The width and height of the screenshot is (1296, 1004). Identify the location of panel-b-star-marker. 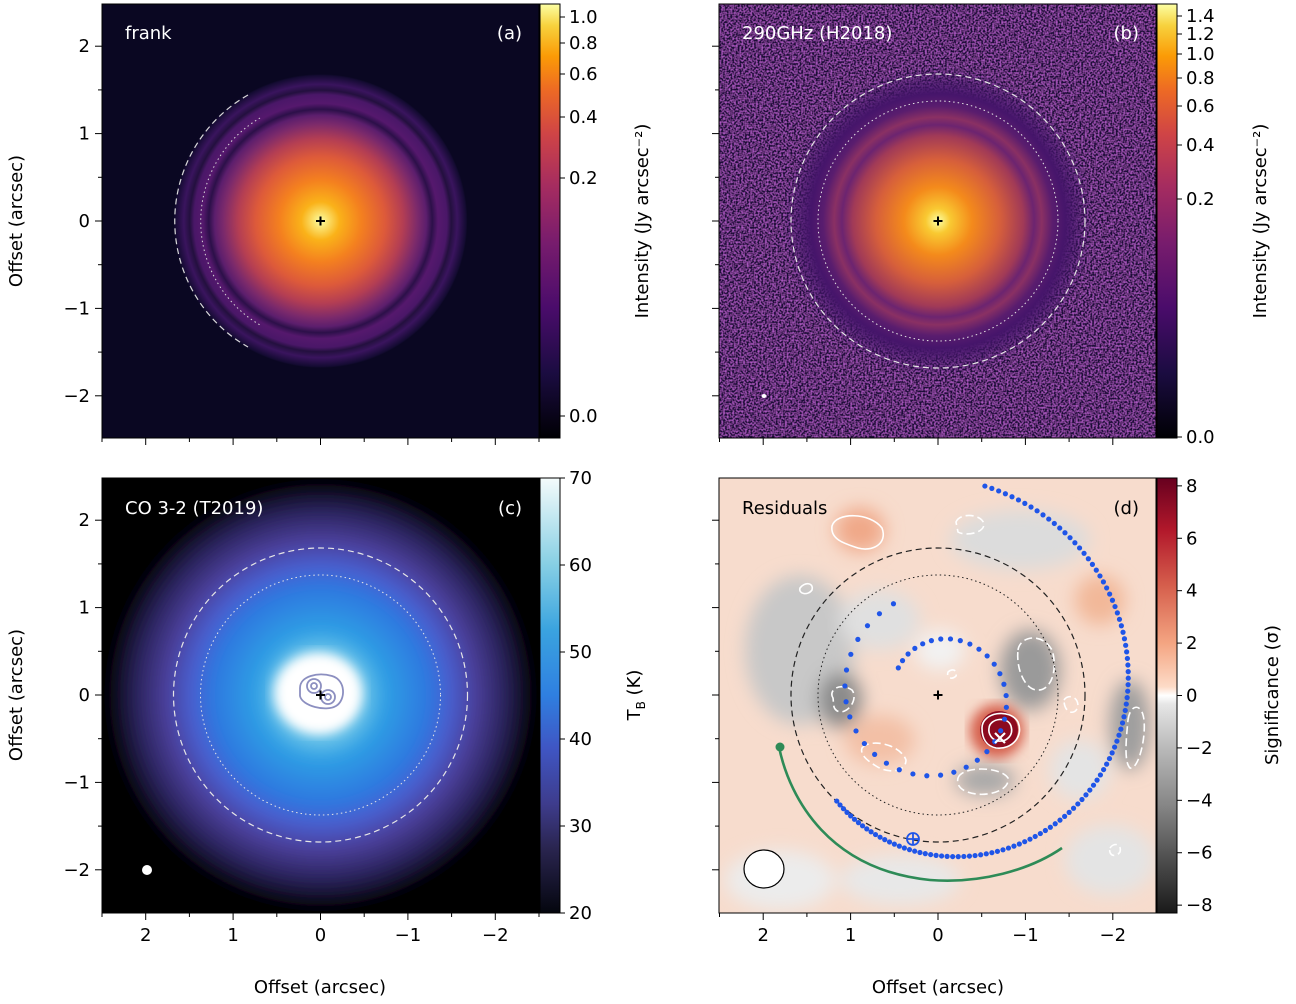
(938, 221).